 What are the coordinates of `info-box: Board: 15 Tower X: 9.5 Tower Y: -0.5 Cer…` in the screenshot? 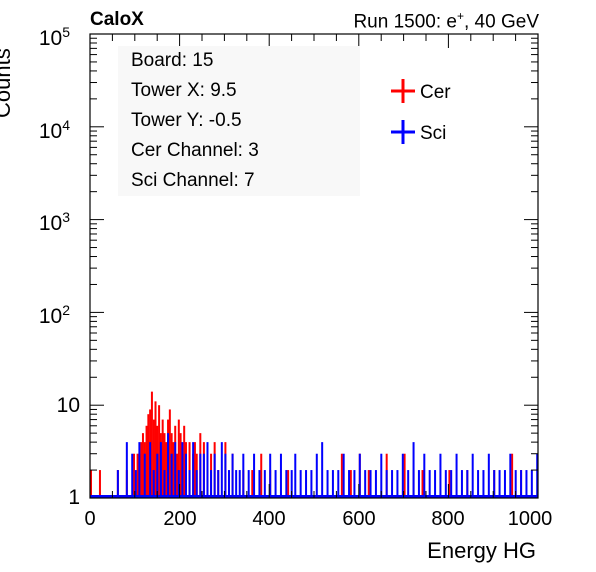 It's located at (239, 121).